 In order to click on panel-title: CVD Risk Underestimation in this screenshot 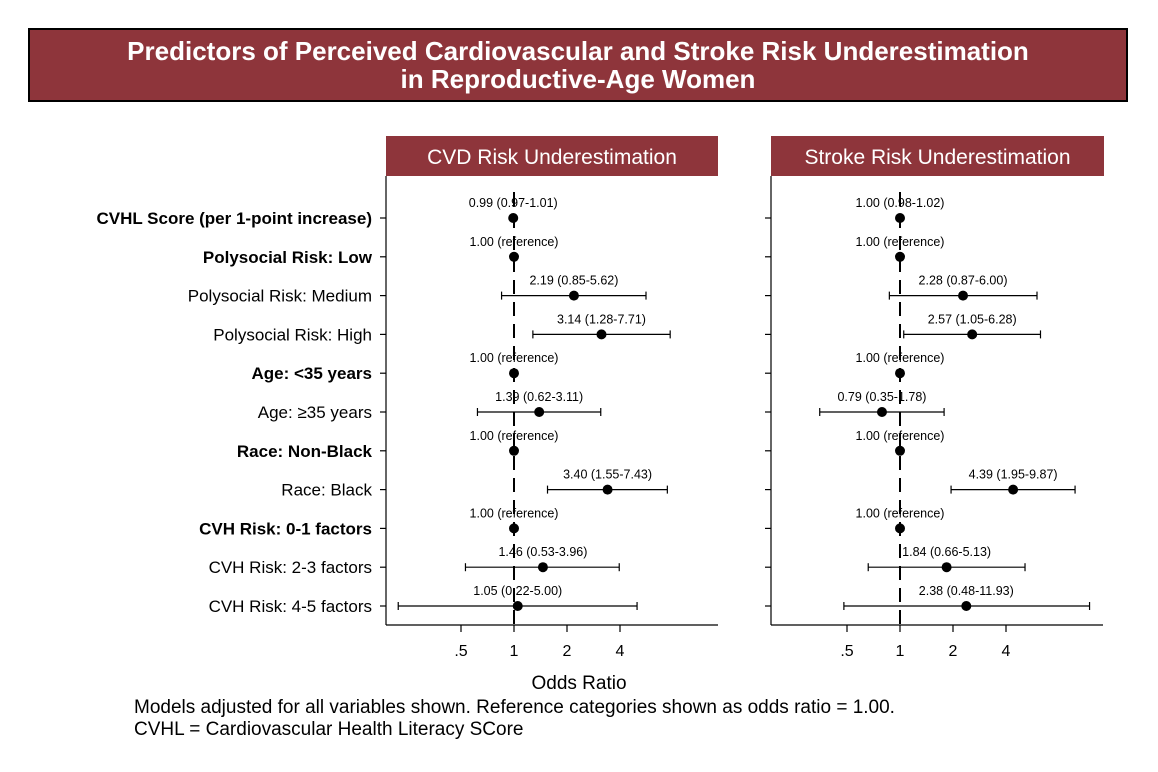, I will do `click(552, 157)`.